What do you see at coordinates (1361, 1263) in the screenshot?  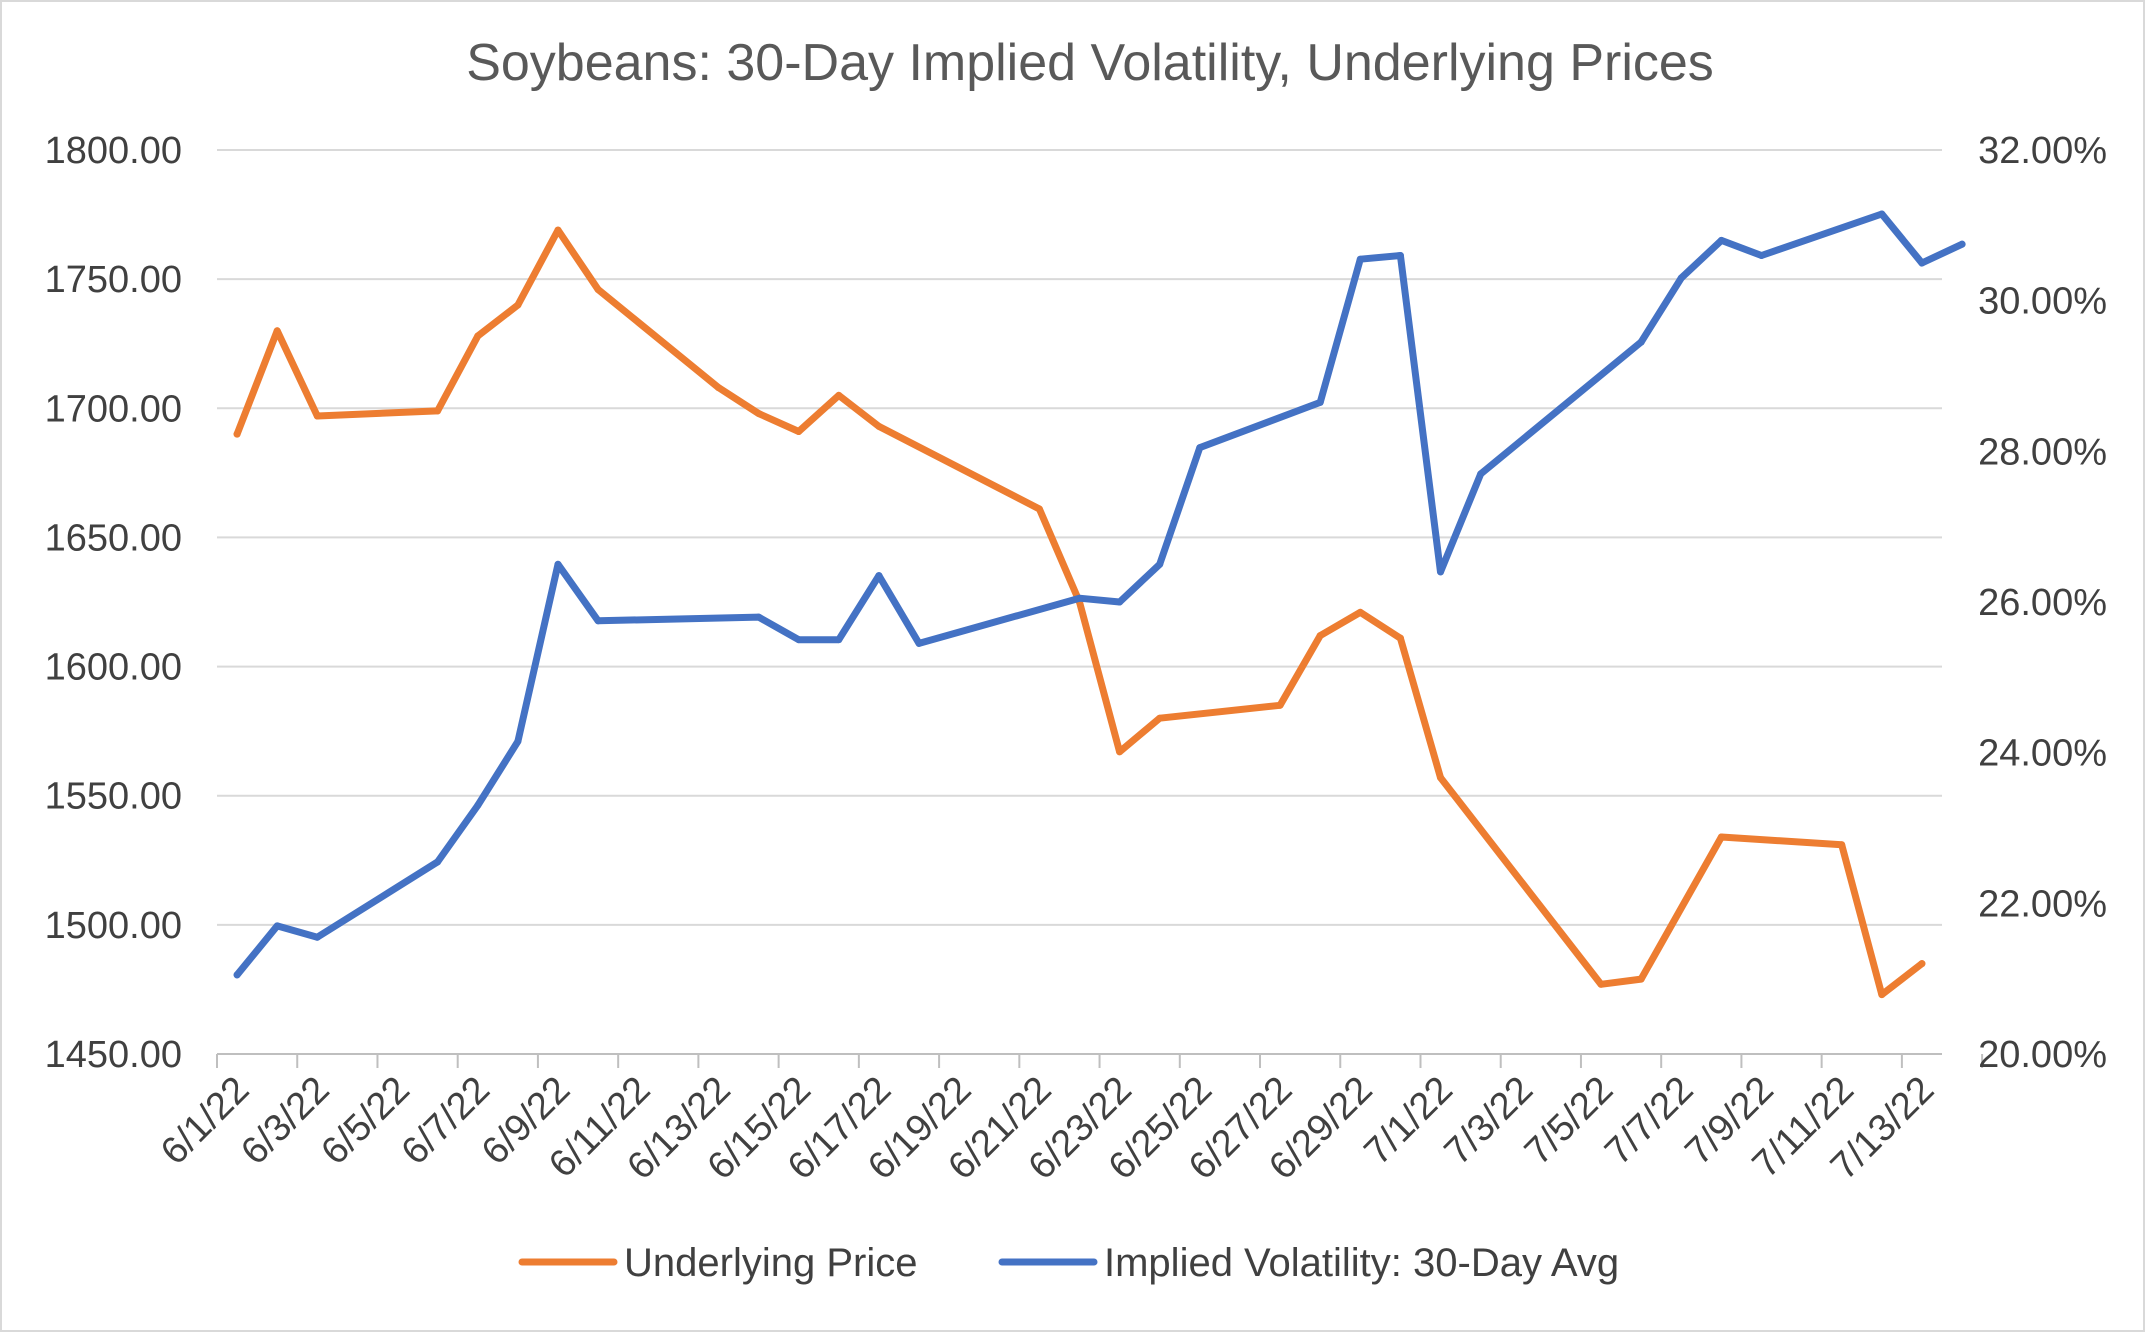 I see `legend-label: Implied Volatility: 30-Day Avg` at bounding box center [1361, 1263].